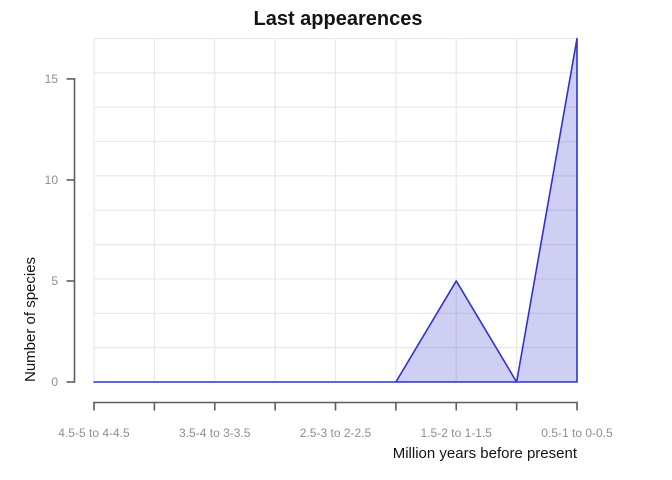  Describe the element at coordinates (485, 453) in the screenshot. I see `x-axis-title: Million years before present` at that location.